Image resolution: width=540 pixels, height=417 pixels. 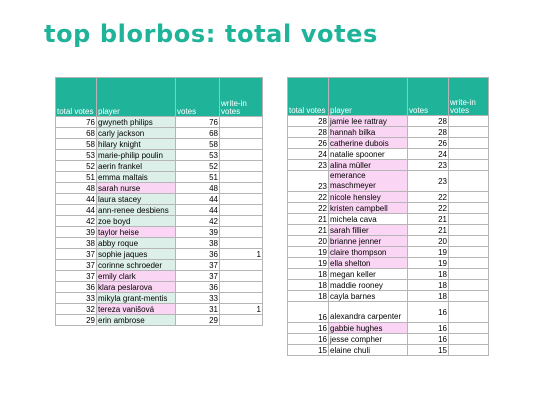 I want to click on player-name-cell: zoe boyd, so click(x=136, y=221).